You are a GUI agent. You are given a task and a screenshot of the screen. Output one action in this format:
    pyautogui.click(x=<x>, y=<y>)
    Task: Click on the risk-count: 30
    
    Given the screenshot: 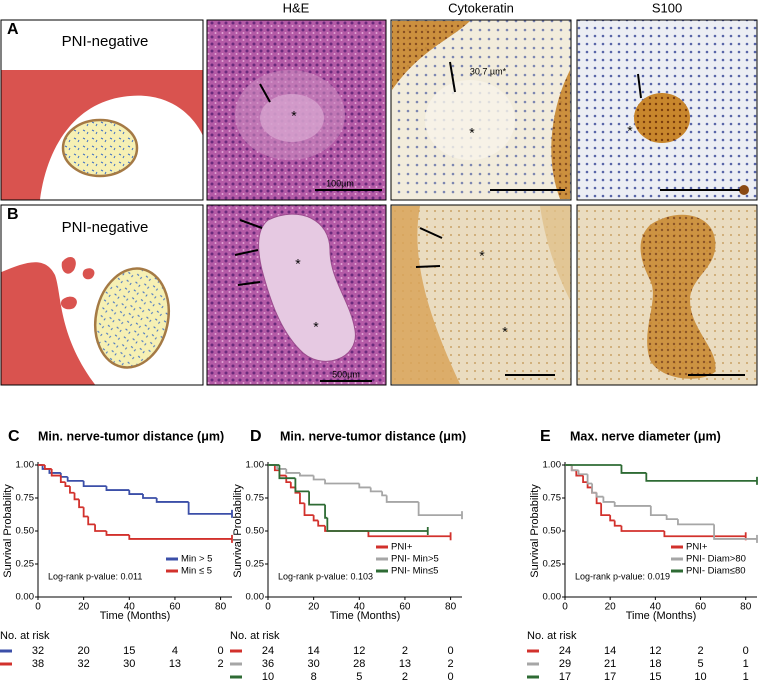 What is the action you would take?
    pyautogui.click(x=129, y=664)
    